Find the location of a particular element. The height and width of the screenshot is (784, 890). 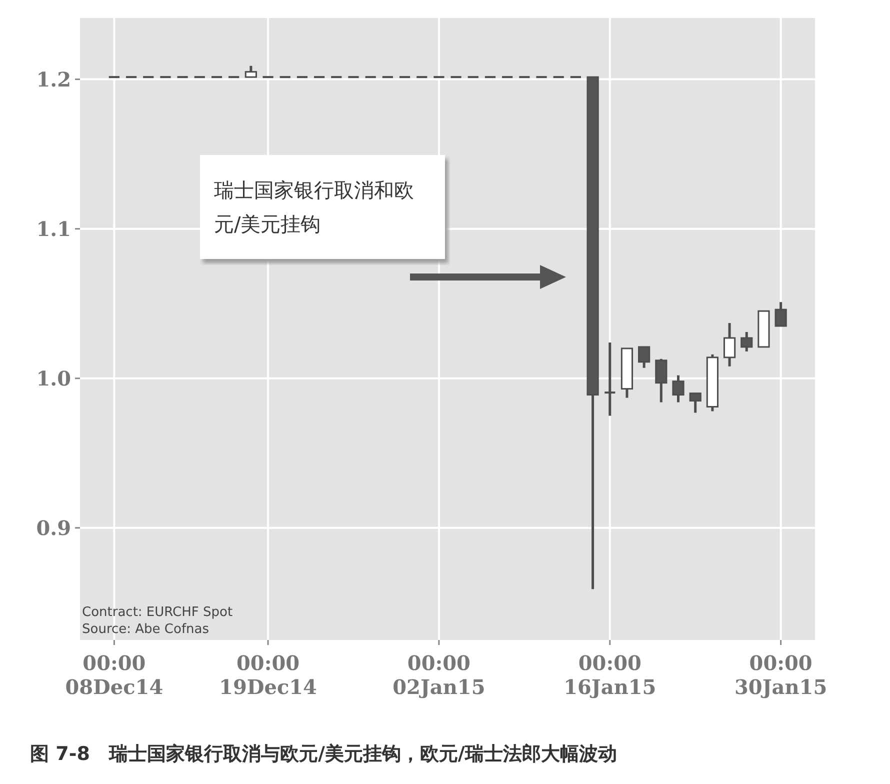

x-tick-label: 00:00 16Jan15 is located at coordinates (610, 675).